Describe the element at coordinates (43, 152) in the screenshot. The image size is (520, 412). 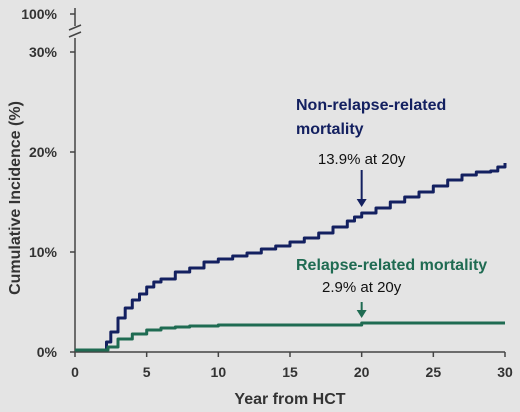
I see `y-tick-label: 20%` at that location.